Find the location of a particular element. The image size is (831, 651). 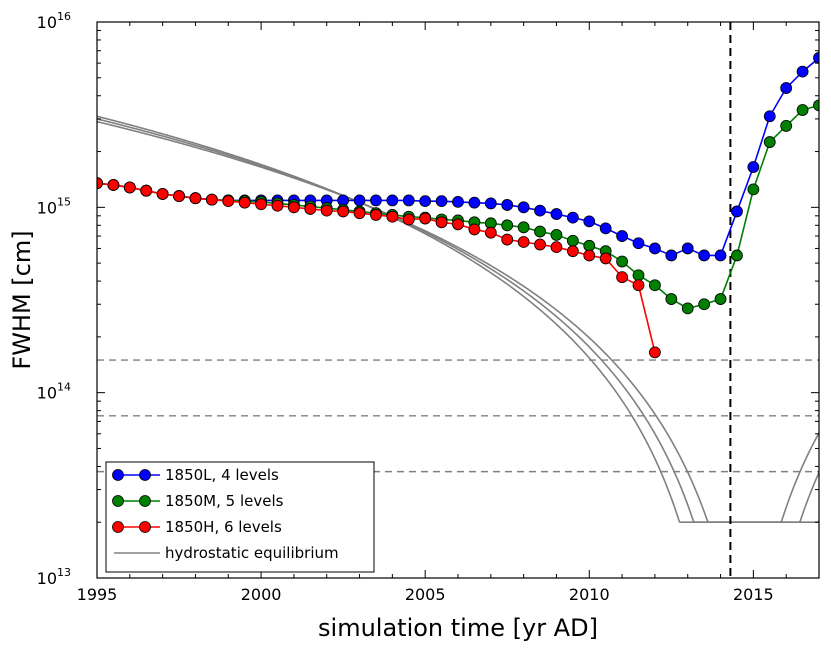

legend-entry: 1850L, 4 levels is located at coordinates (195, 475).